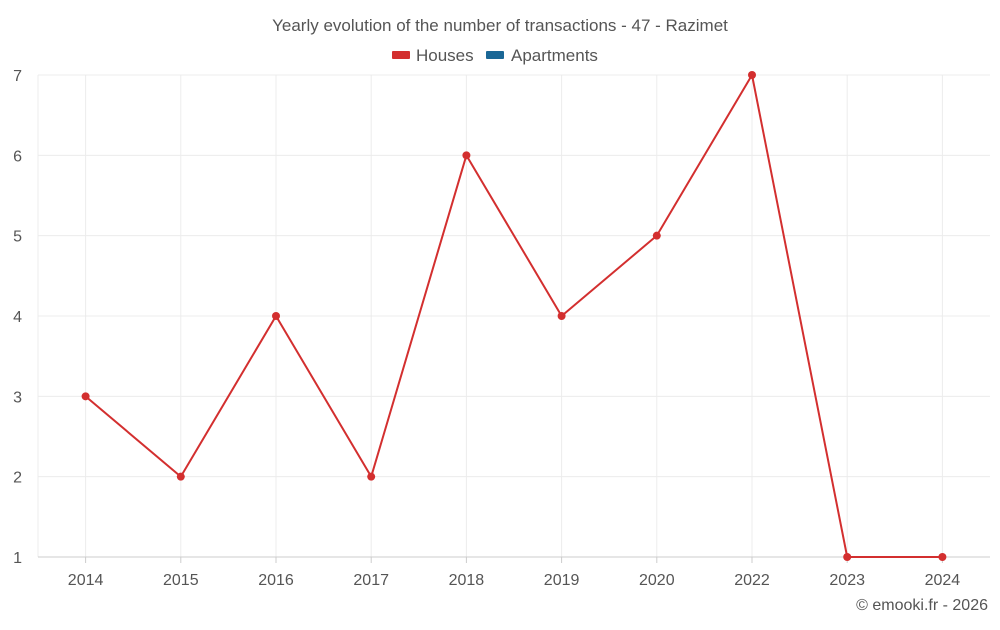  I want to click on y-tick-label: 5, so click(17, 237).